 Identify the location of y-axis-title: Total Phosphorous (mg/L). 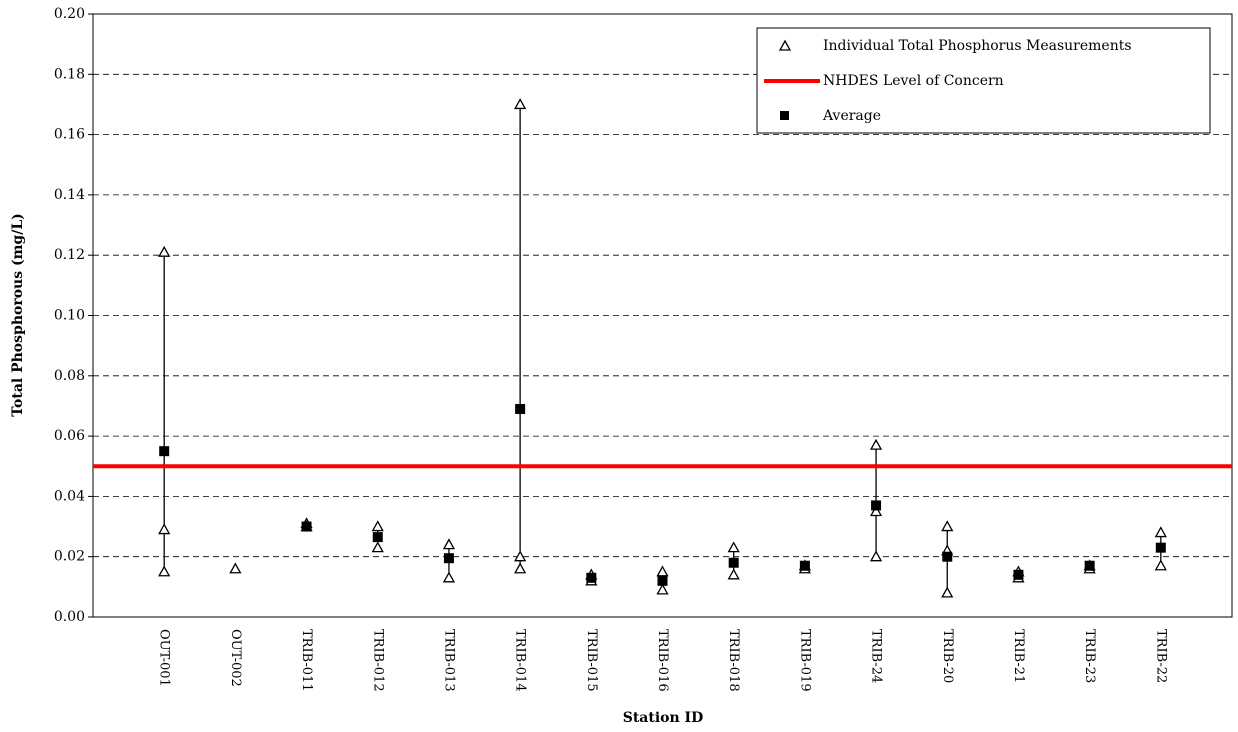
(18, 315).